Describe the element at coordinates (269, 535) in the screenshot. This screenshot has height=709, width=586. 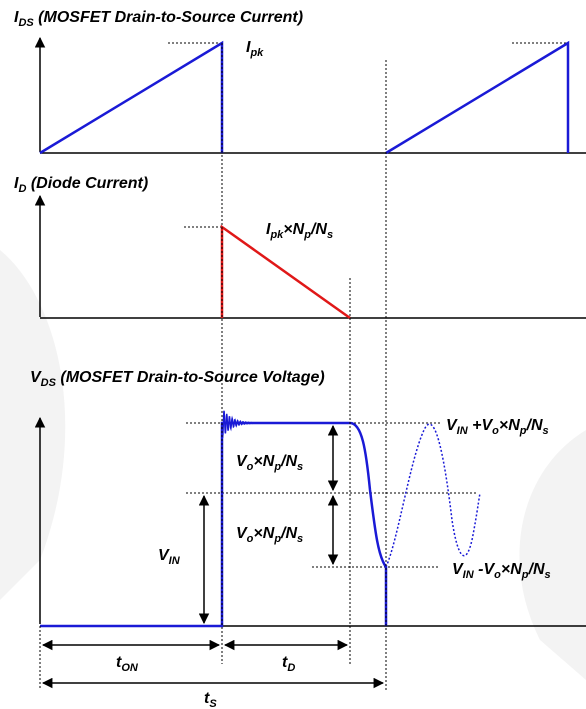
I see `reflected-voltage-lower-label: Vo×Np/Ns` at that location.